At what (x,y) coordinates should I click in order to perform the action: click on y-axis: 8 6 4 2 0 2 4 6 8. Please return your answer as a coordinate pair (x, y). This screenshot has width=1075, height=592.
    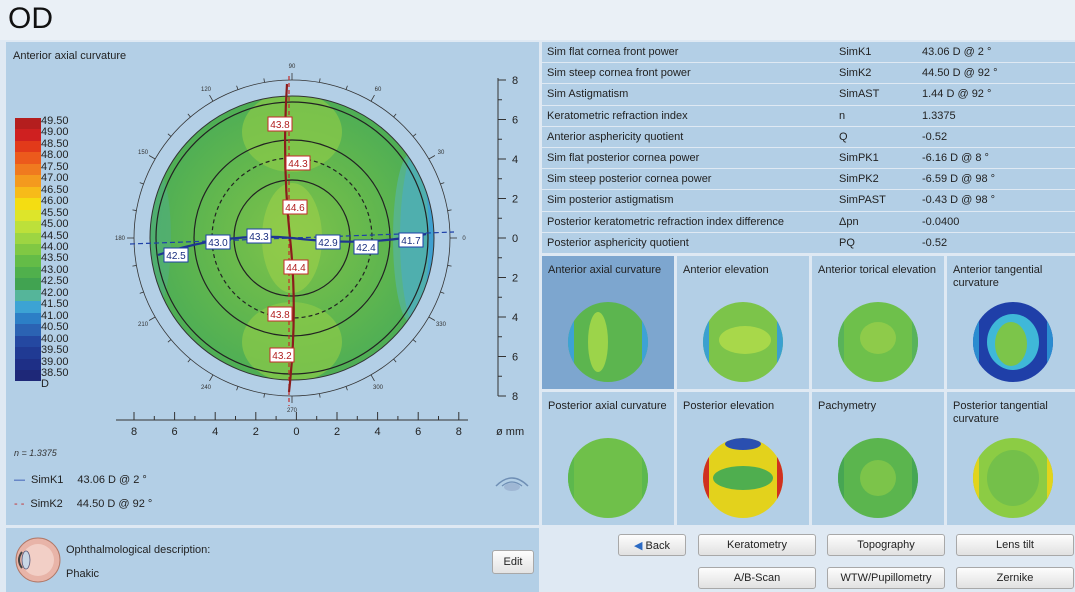
    Looking at the image, I should click on (507, 239).